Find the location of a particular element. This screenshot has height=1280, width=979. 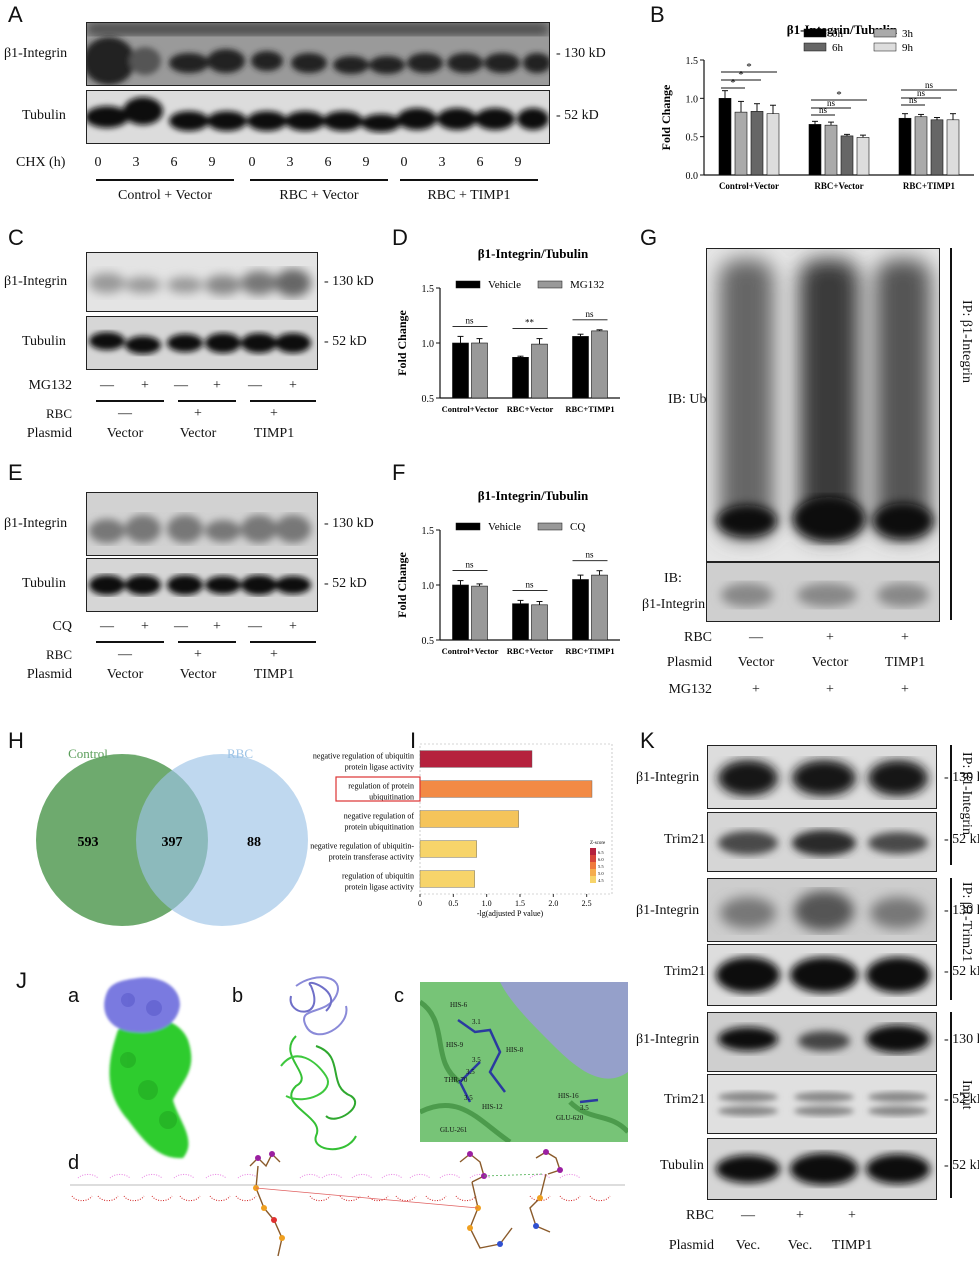

legend-label: 0h is located at coordinates (838, 34).